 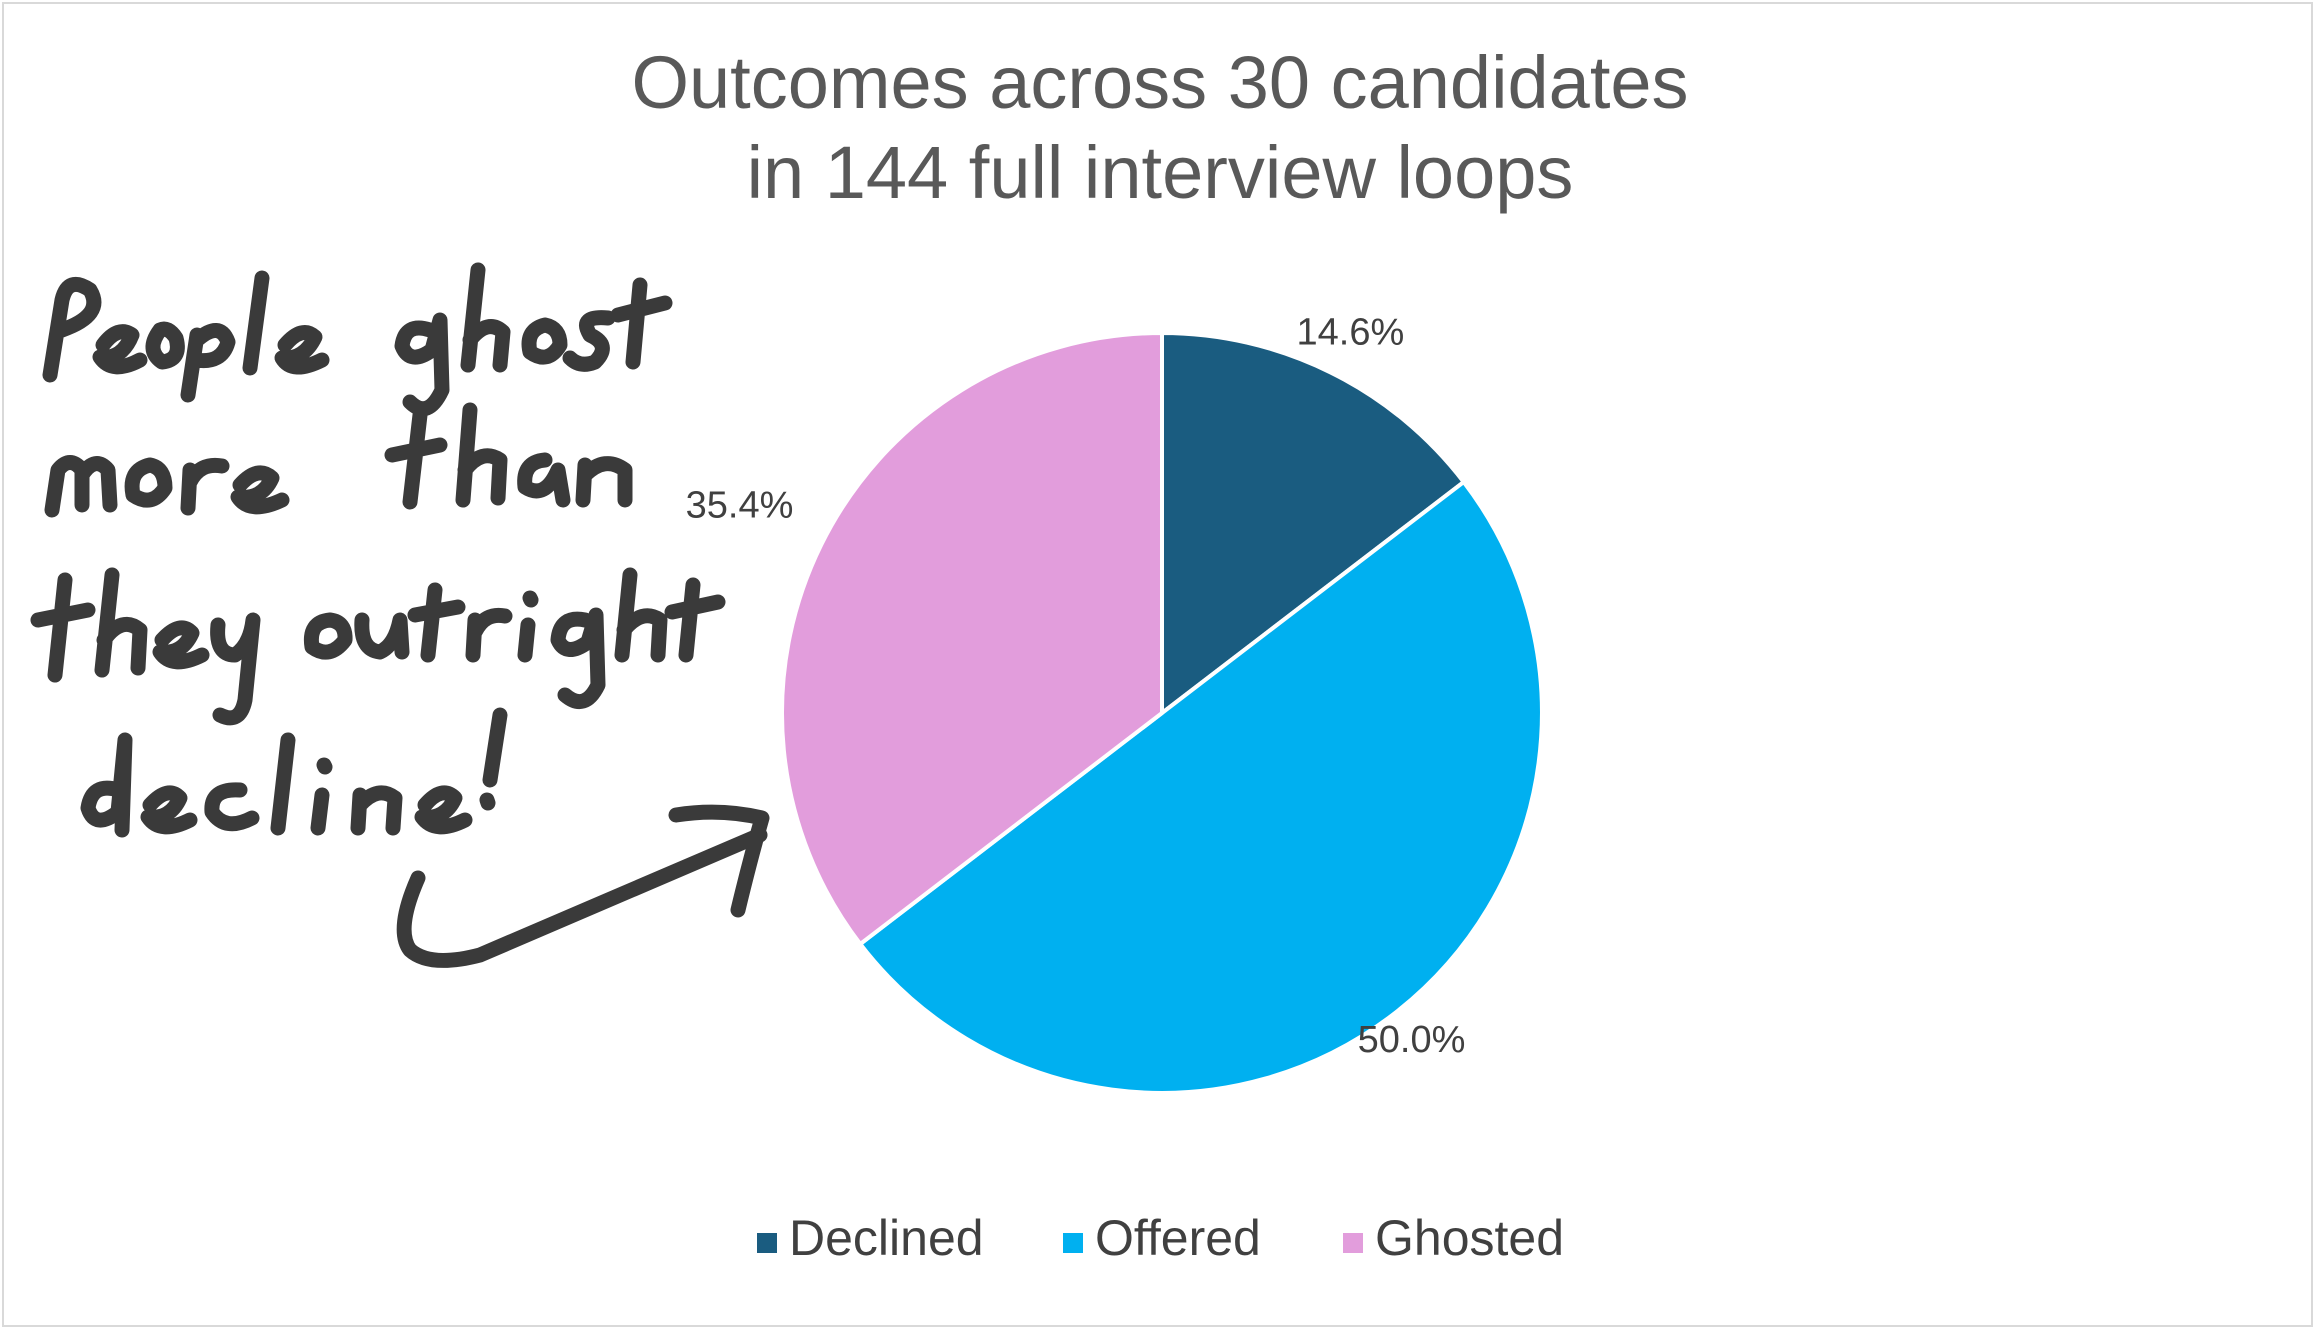 What do you see at coordinates (740, 505) in the screenshot?
I see `data-label-ghosted: 35.4%` at bounding box center [740, 505].